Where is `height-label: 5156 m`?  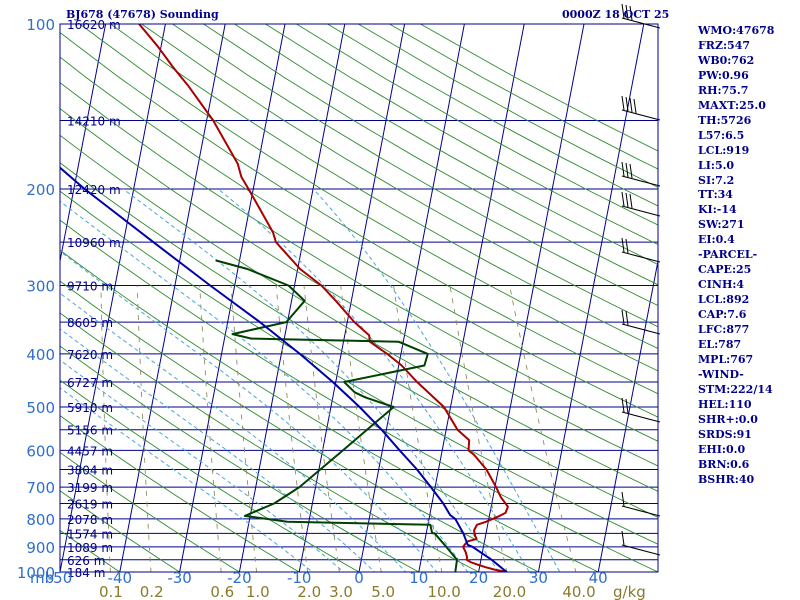
height-label: 5156 m is located at coordinates (90, 431).